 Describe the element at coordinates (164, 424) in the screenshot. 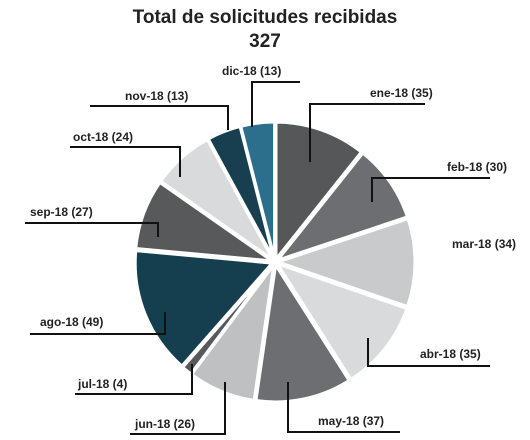

I see `slice-label: jun-18 (26)` at that location.